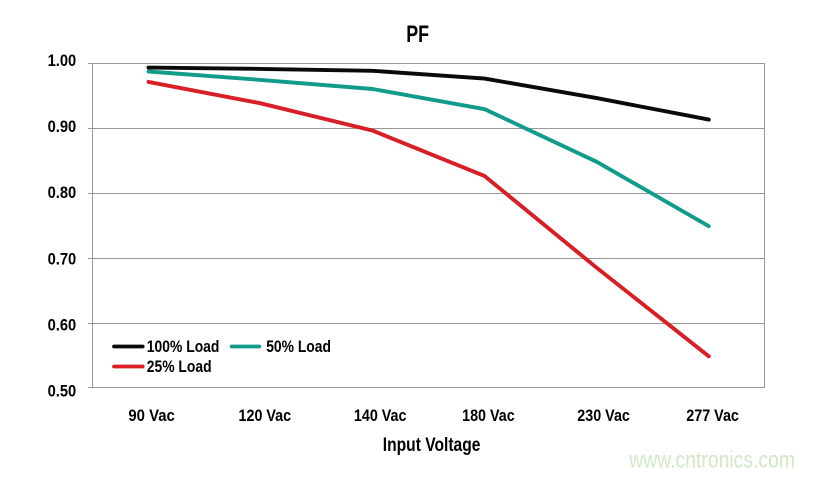  What do you see at coordinates (151, 415) in the screenshot?
I see `svg-text: 90 Vac` at bounding box center [151, 415].